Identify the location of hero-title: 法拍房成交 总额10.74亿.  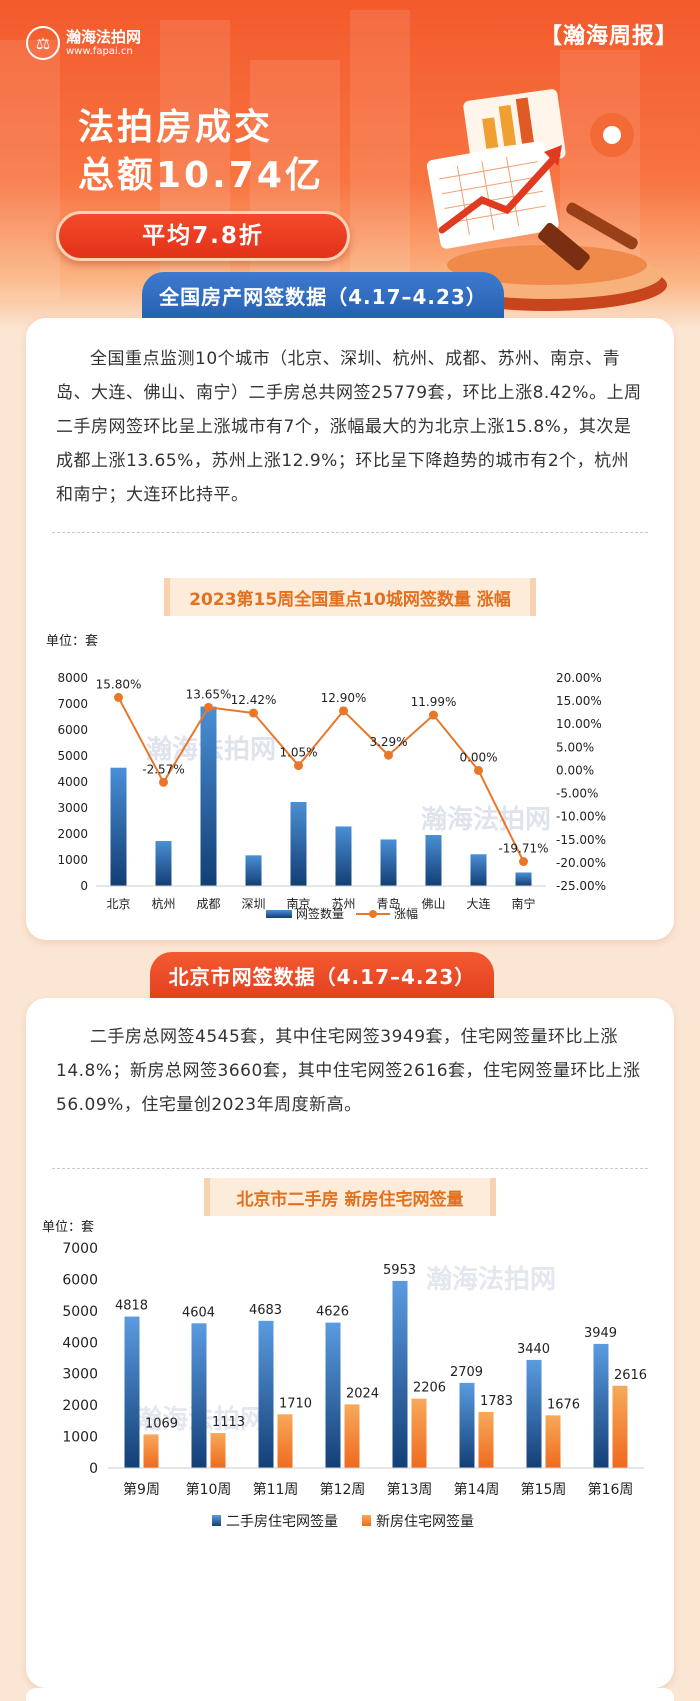
(201, 152).